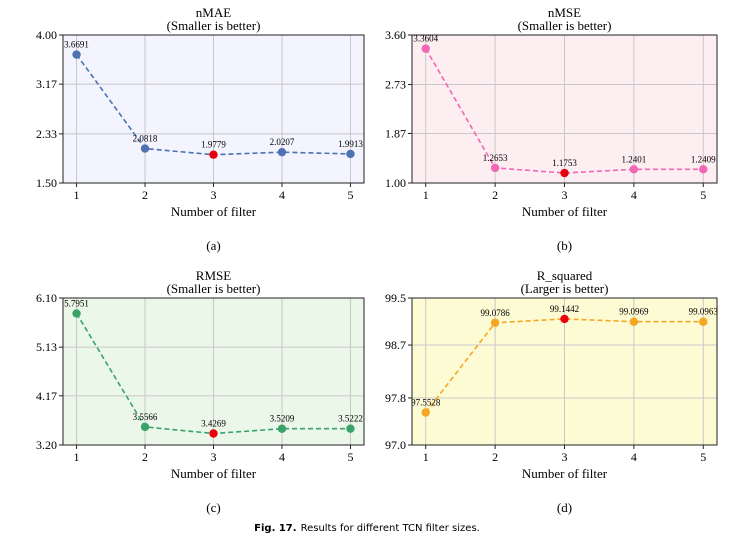 The image size is (734, 545). Describe the element at coordinates (46, 134) in the screenshot. I see `y-tick-label: 2.33` at that location.